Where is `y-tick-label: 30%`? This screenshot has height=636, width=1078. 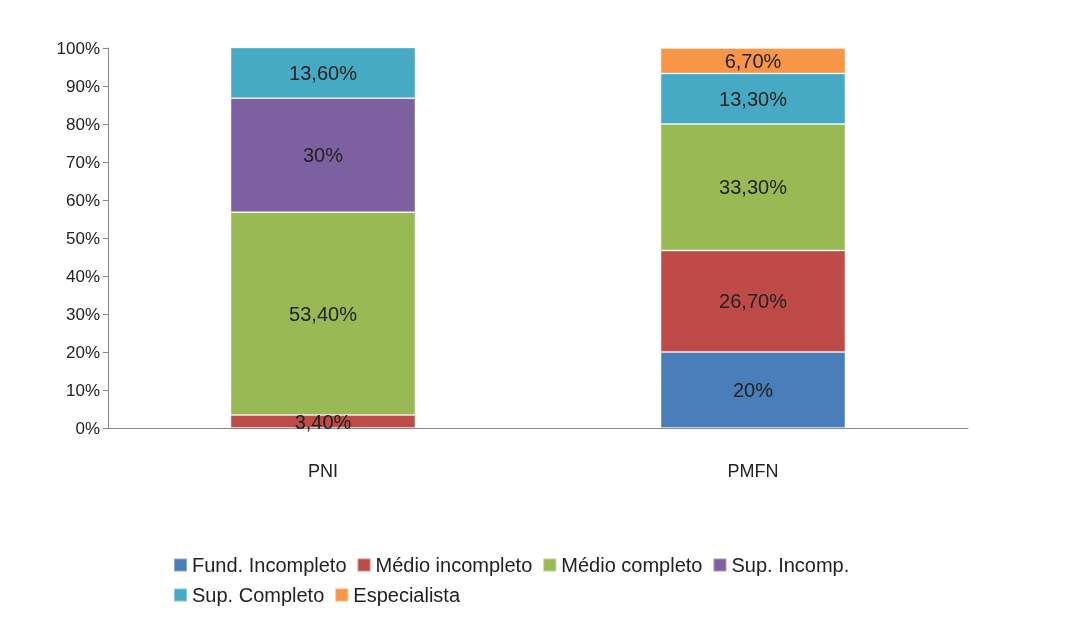 y-tick-label: 30% is located at coordinates (82, 314).